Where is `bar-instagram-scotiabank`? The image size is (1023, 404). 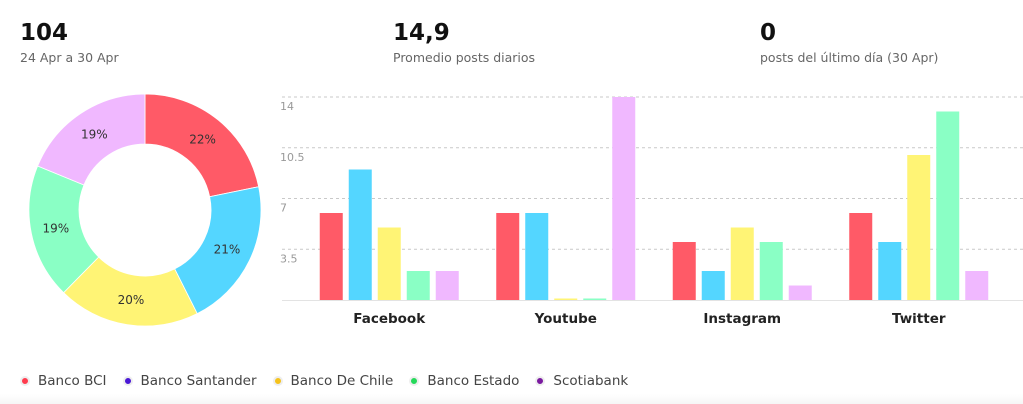
bar-instagram-scotiabank is located at coordinates (800, 293).